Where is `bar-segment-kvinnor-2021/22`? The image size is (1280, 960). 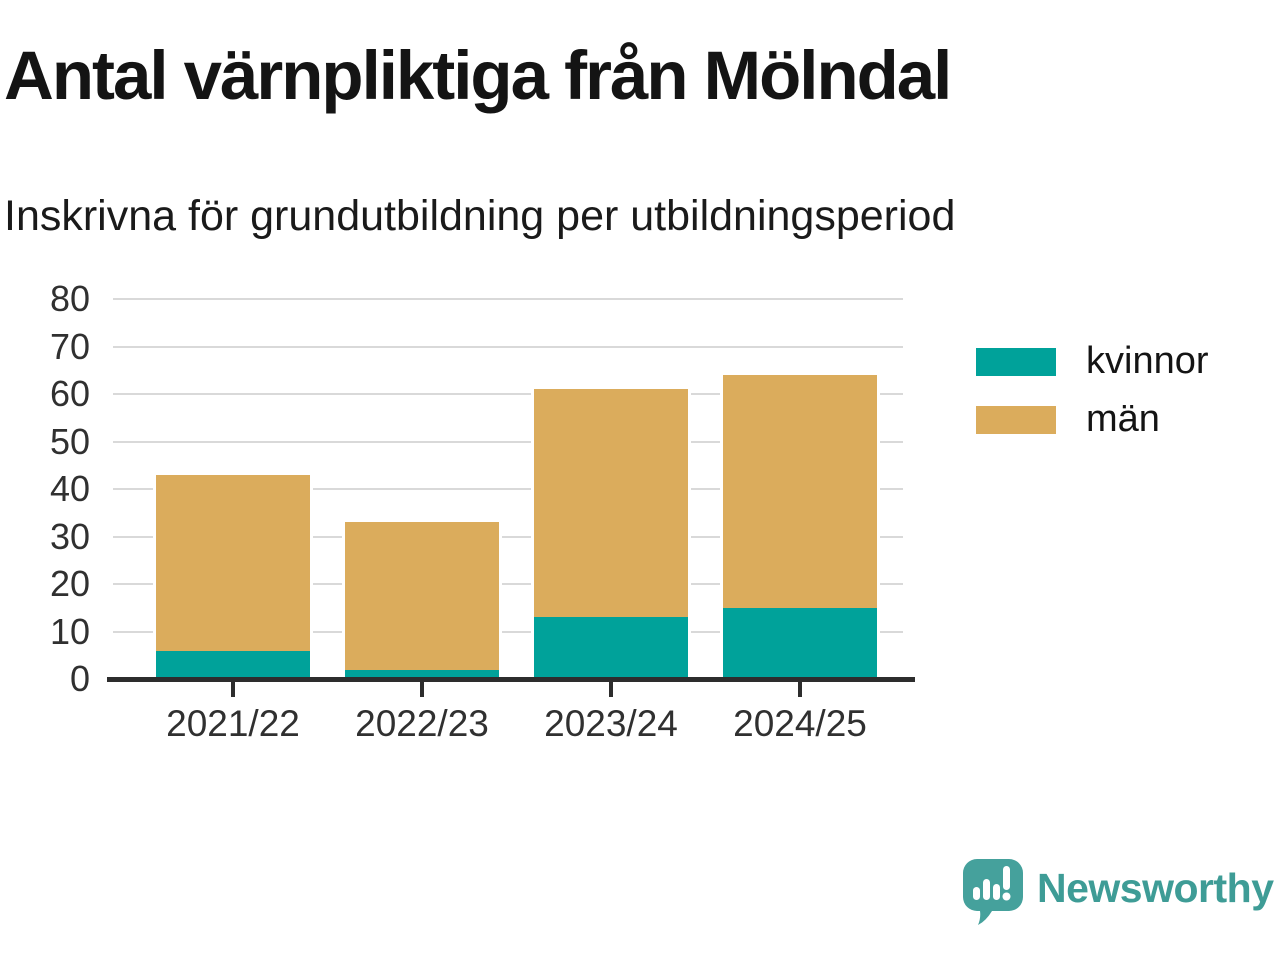
bar-segment-kvinnor-2021/22 is located at coordinates (233, 664).